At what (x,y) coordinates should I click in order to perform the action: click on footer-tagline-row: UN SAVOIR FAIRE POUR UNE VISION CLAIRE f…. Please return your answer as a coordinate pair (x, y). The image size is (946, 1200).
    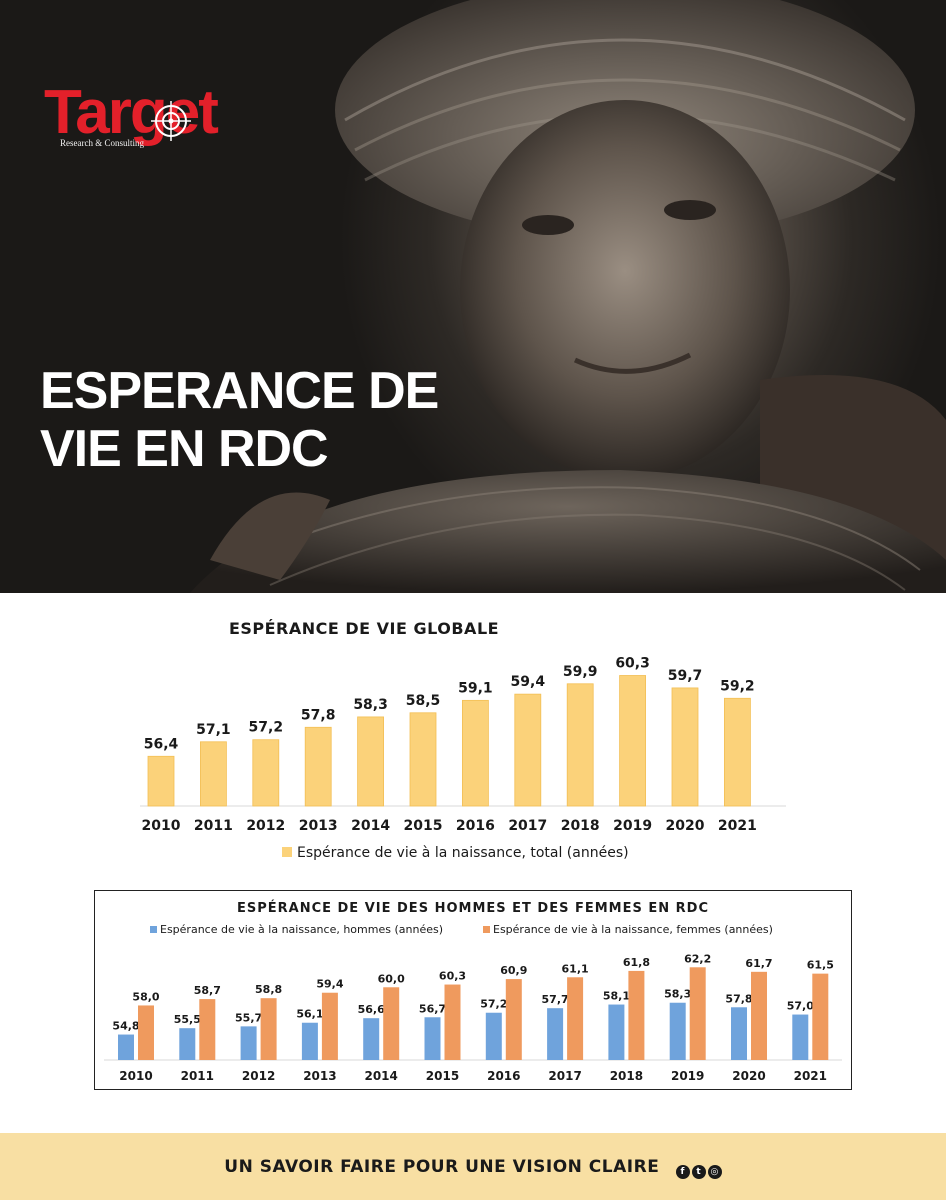
    Looking at the image, I should click on (473, 1168).